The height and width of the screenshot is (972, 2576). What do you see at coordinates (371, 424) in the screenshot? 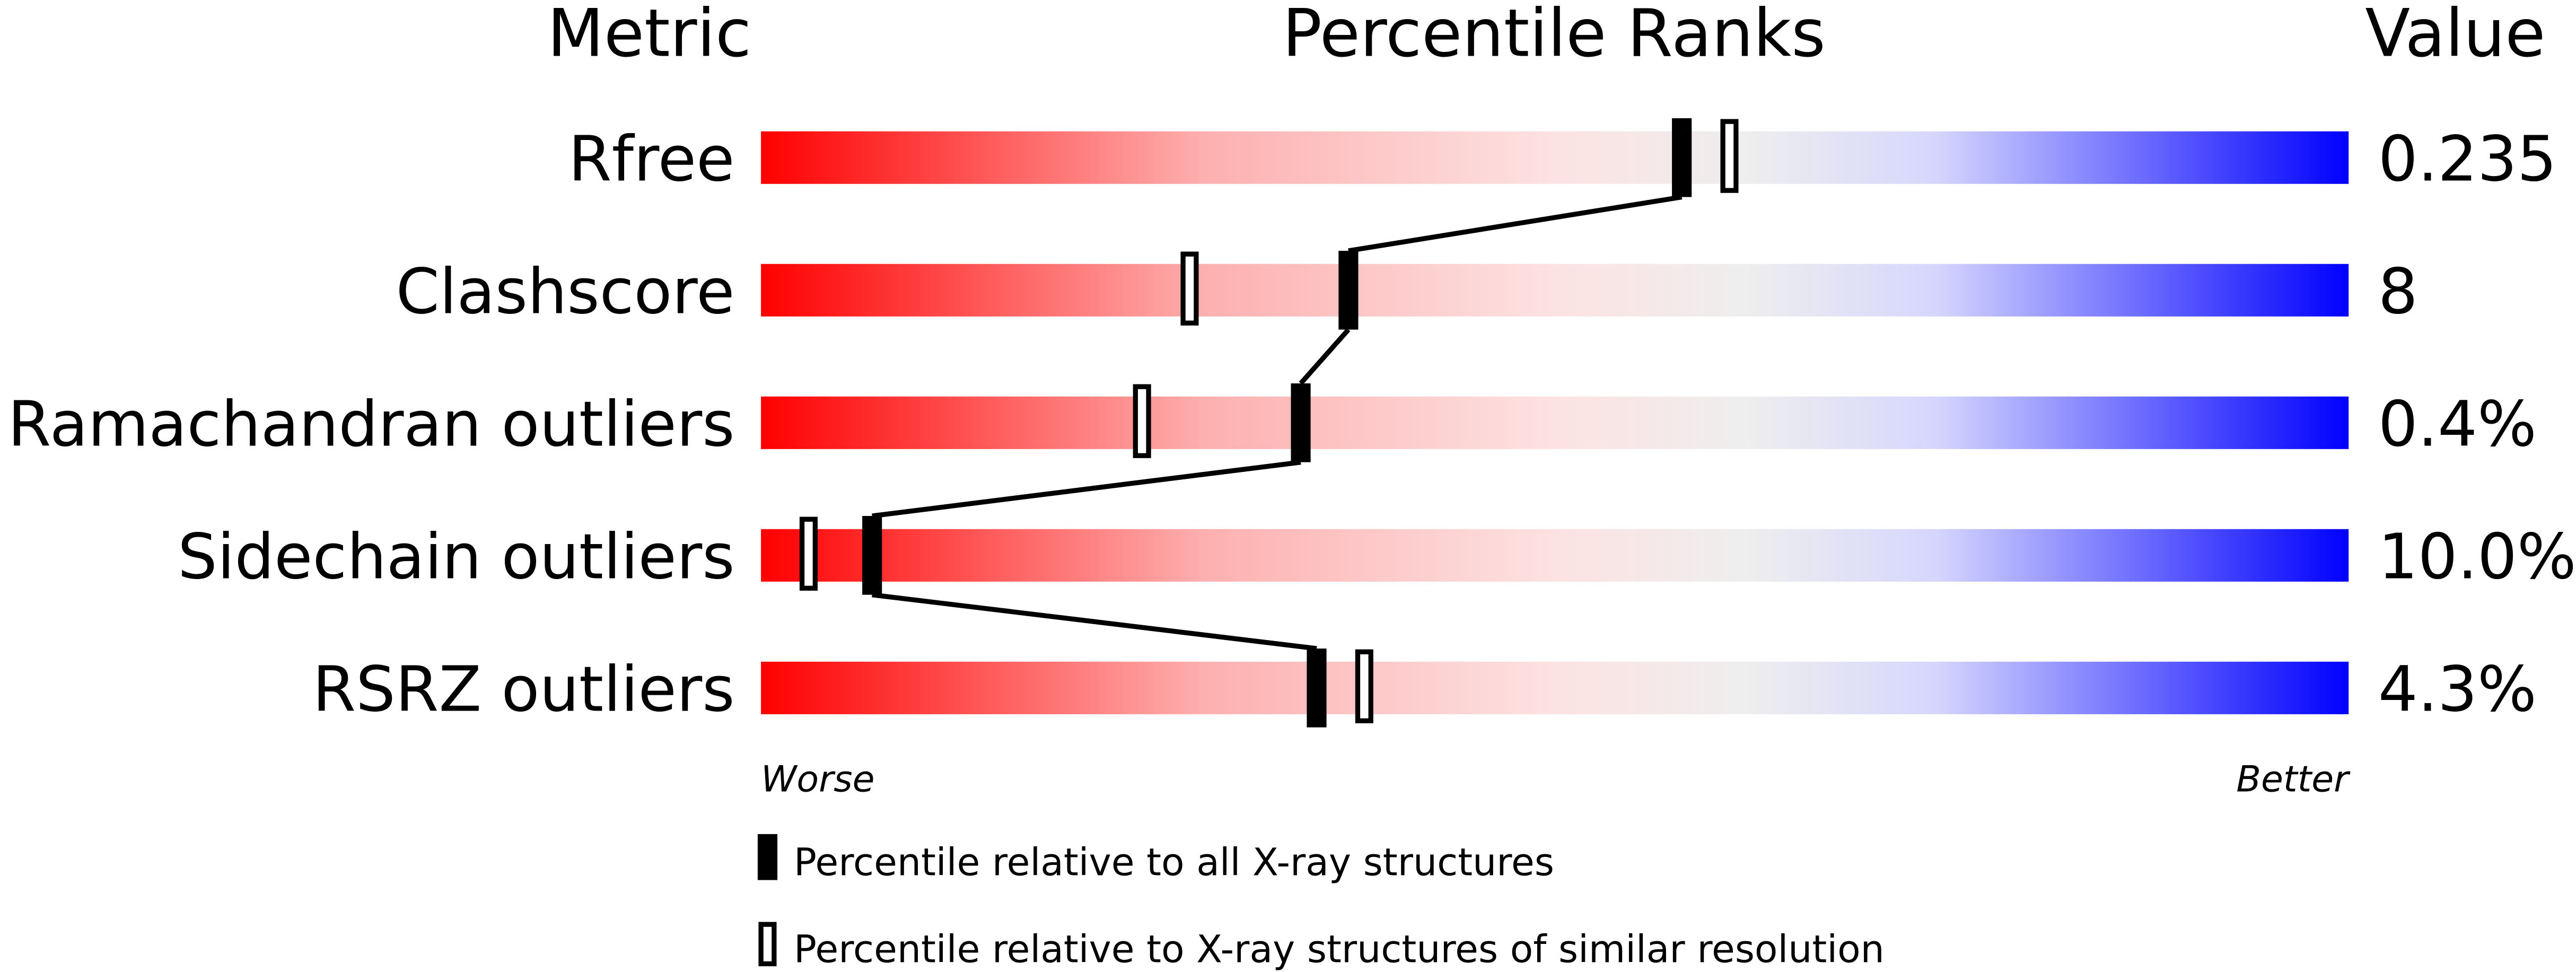
I see `metric-label: Ramachandran outliers` at bounding box center [371, 424].